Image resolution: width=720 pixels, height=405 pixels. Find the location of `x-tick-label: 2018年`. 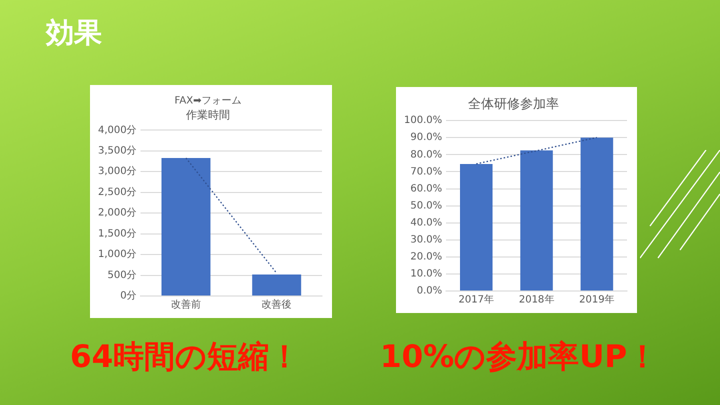

x-tick-label: 2018年 is located at coordinates (536, 300).